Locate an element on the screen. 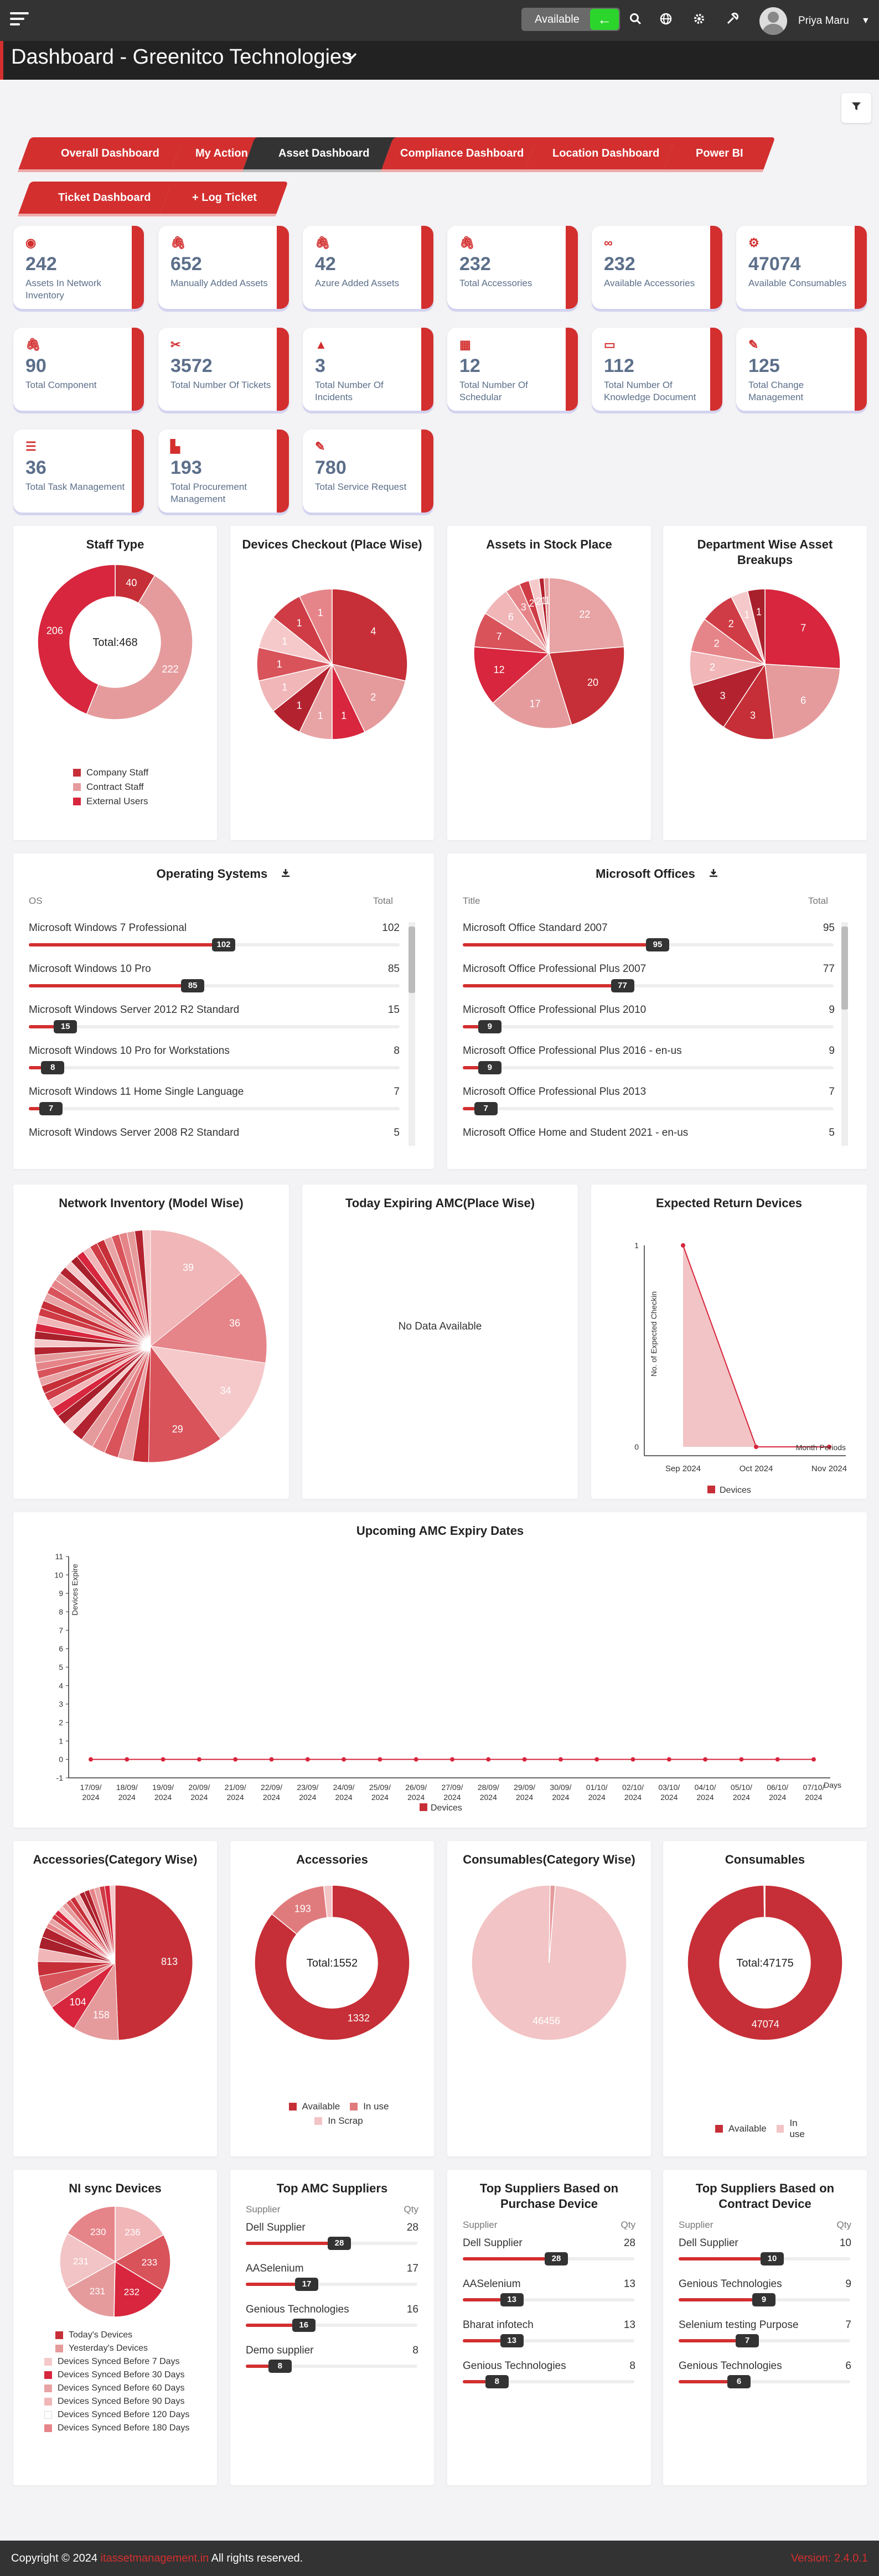 The image size is (879, 2576). search-icon is located at coordinates (635, 20).